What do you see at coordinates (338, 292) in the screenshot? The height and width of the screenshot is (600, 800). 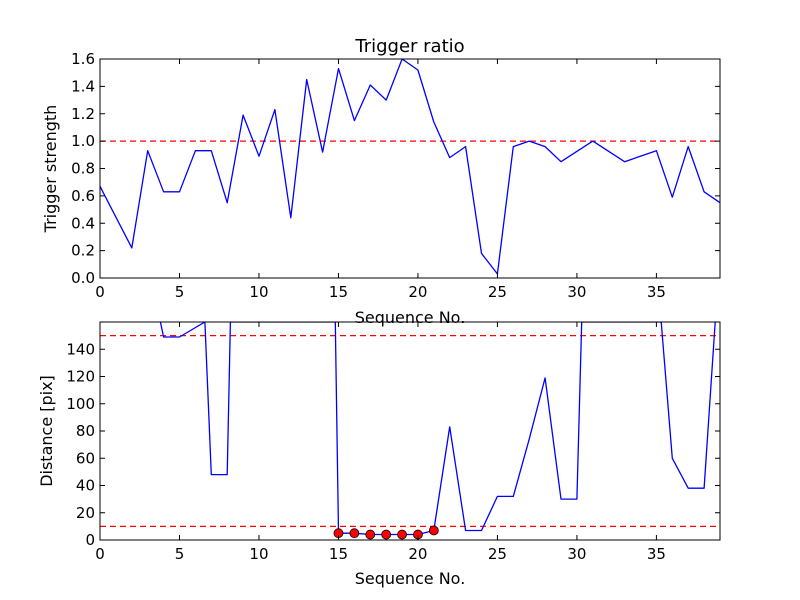 I see `top-x-tick-label: 15` at bounding box center [338, 292].